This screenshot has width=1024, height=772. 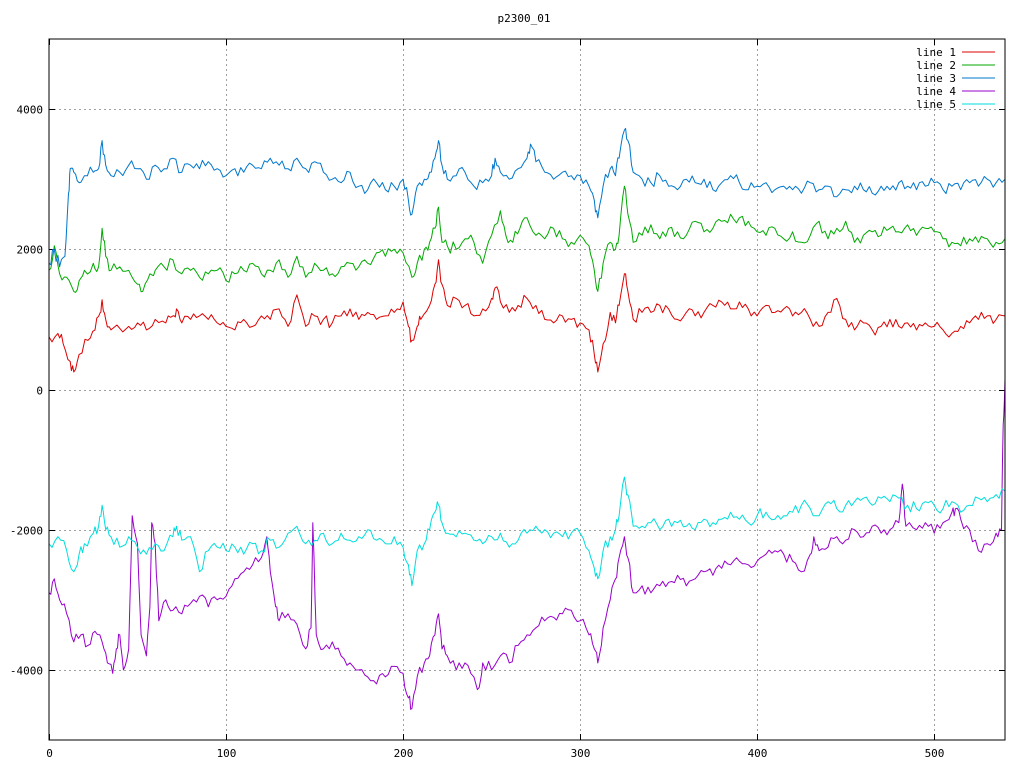 What do you see at coordinates (26, 671) in the screenshot?
I see `y-tick-label: -4000` at bounding box center [26, 671].